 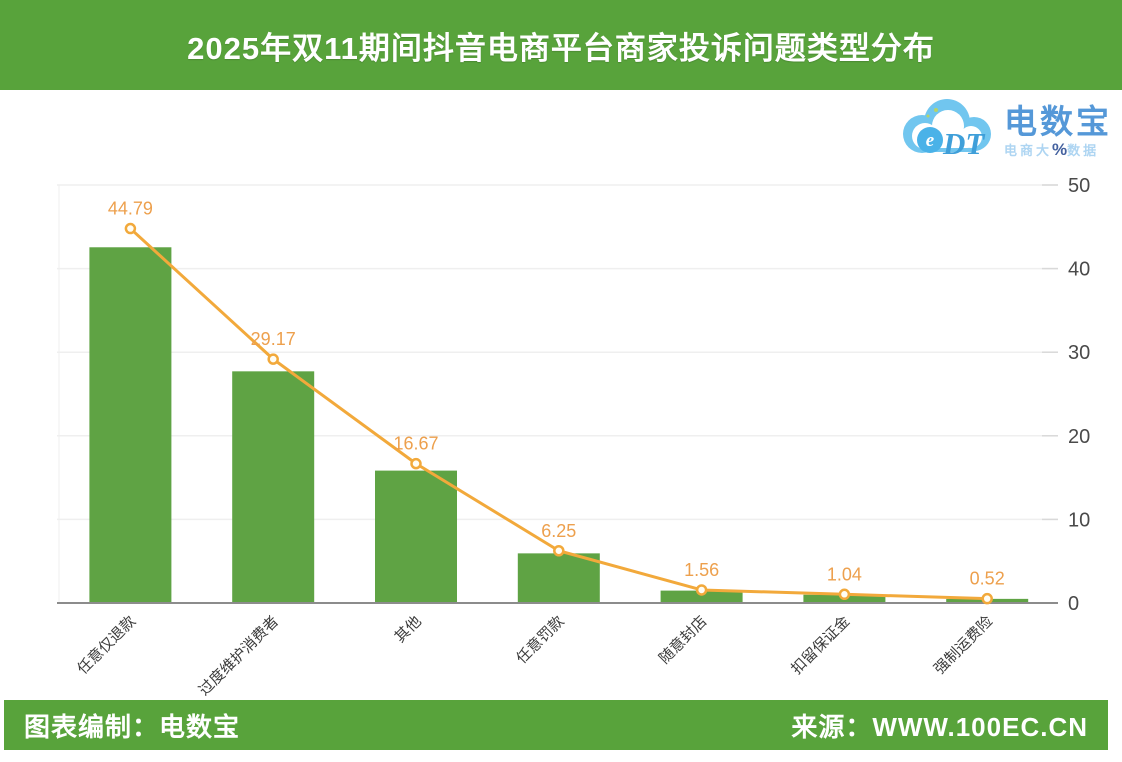 What do you see at coordinates (539, 639) in the screenshot?
I see `x-category-label: 任意罚款` at bounding box center [539, 639].